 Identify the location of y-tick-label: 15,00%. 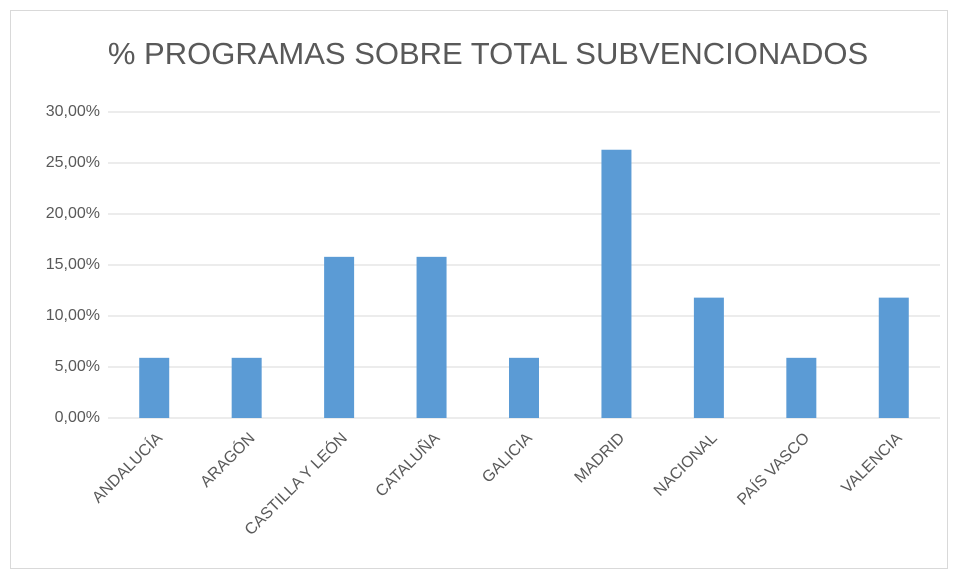
(73, 264).